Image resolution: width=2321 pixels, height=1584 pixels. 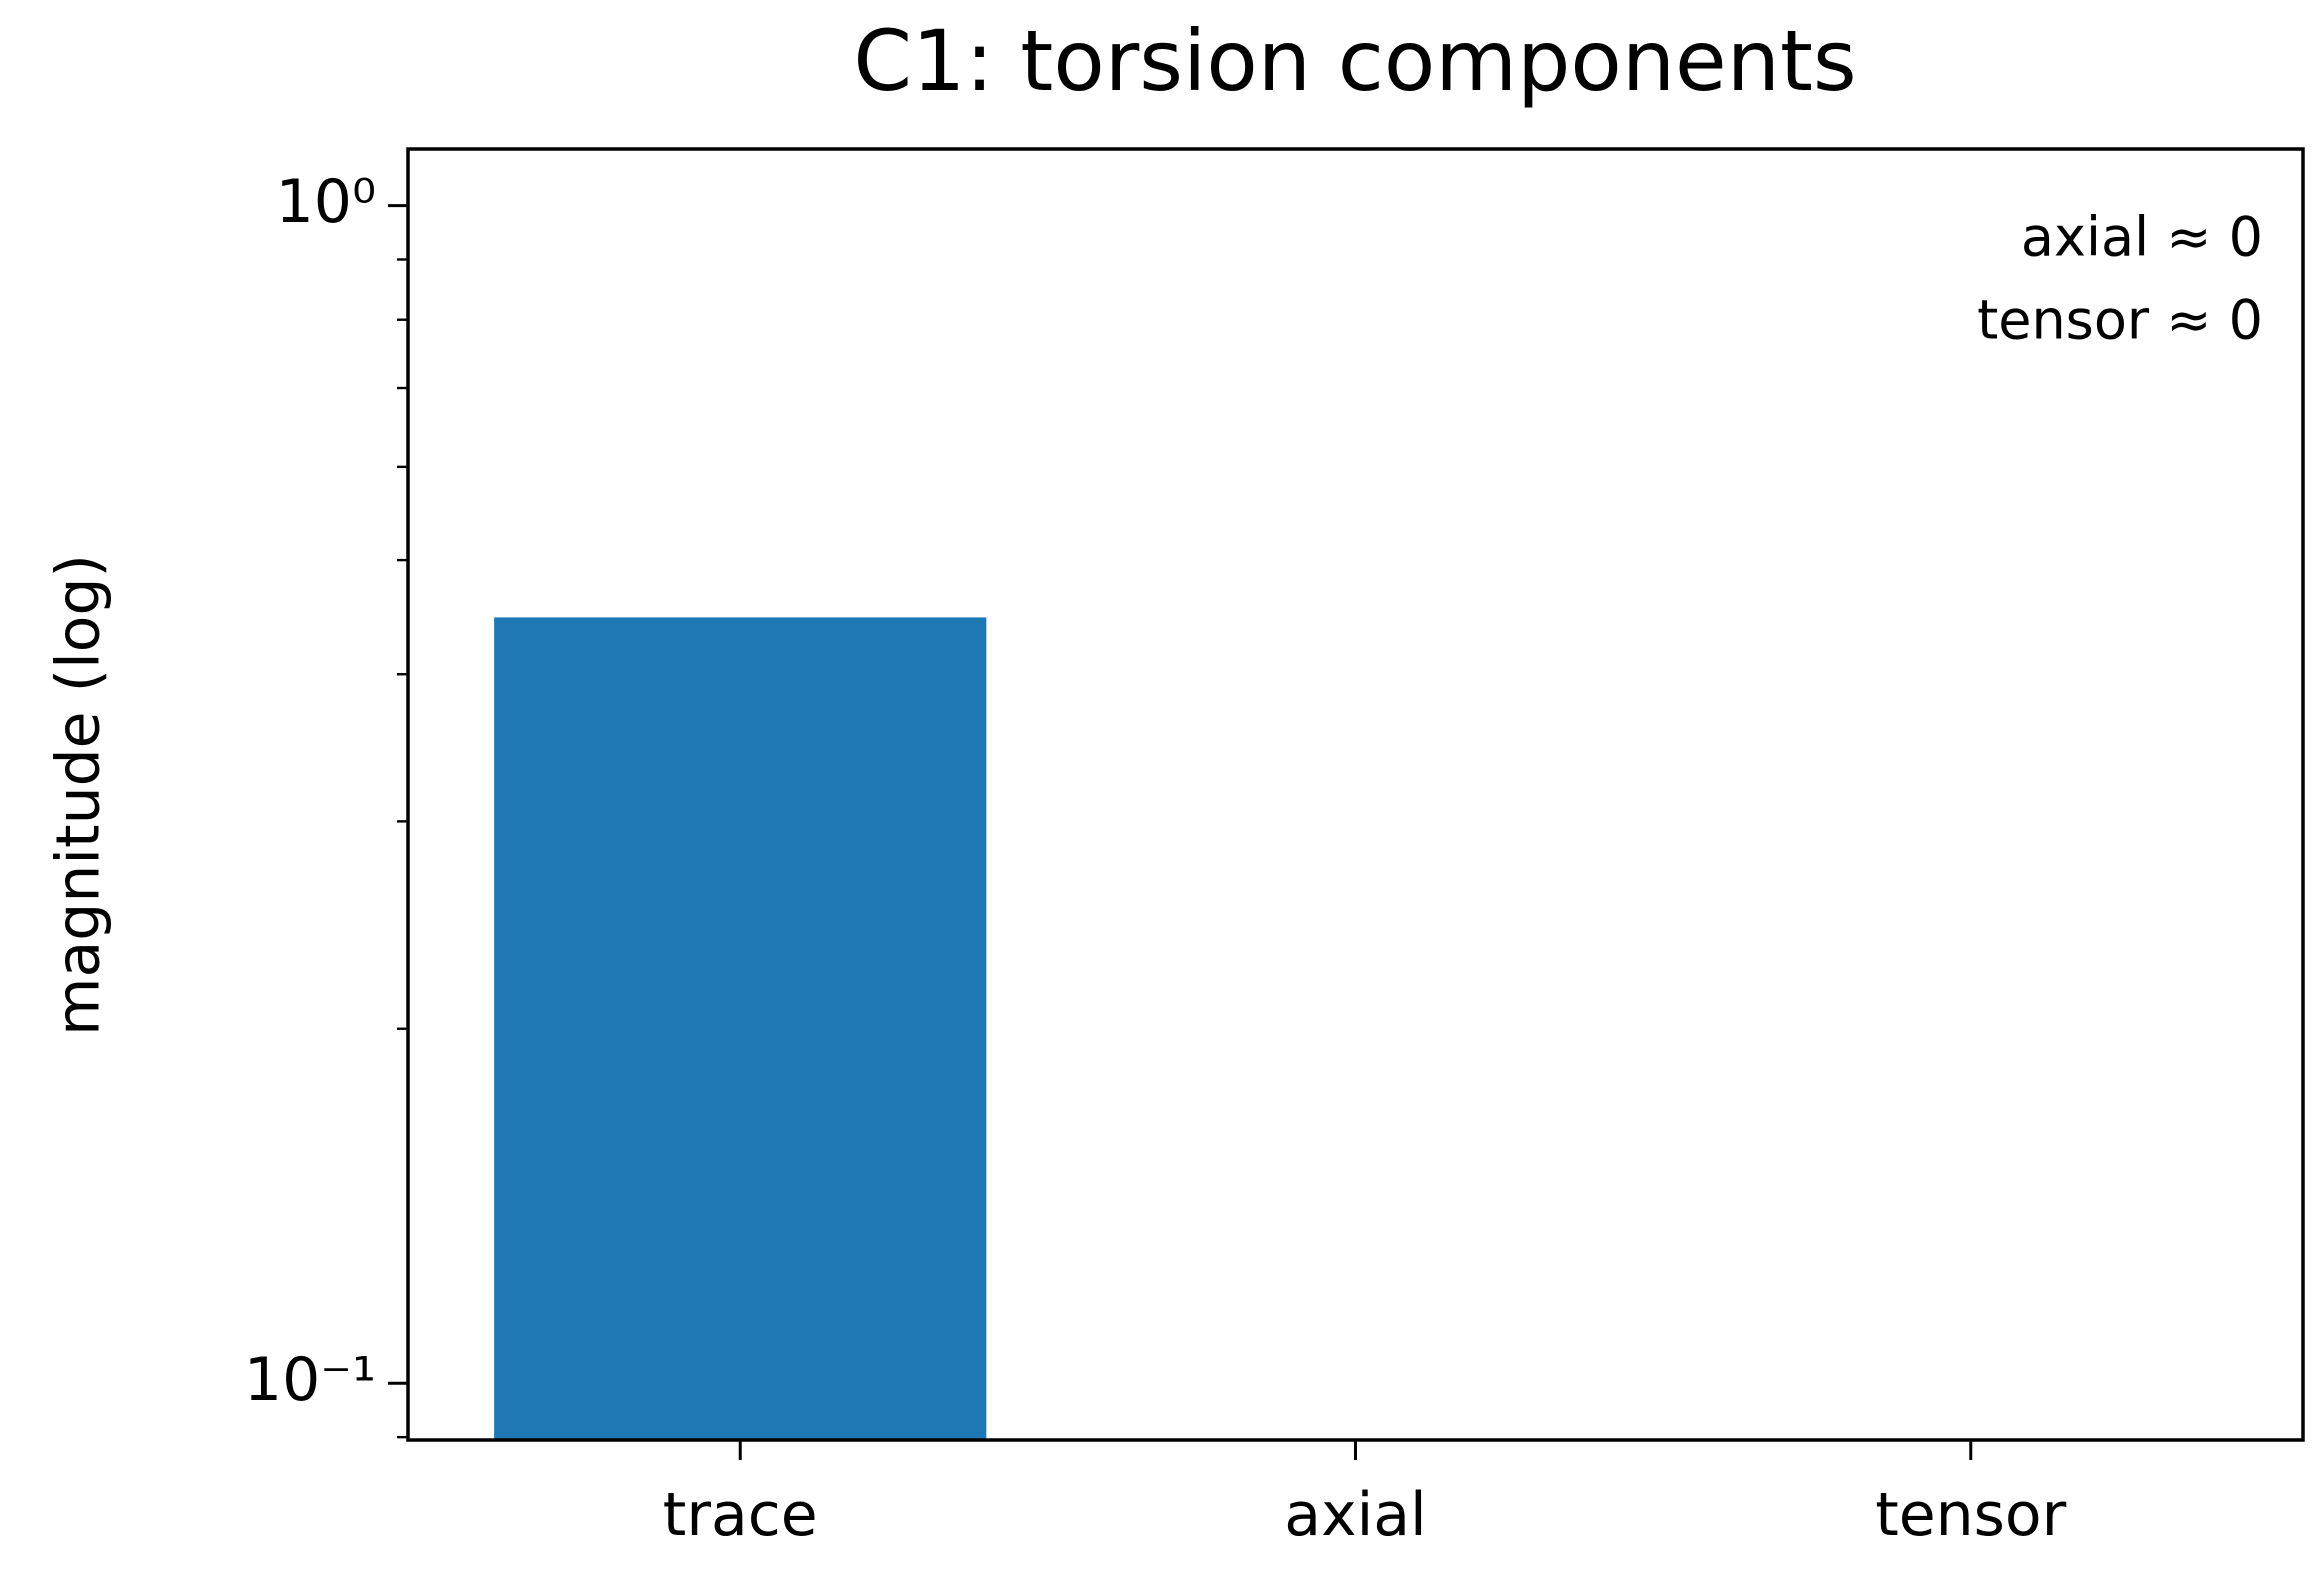 What do you see at coordinates (326, 202) in the screenshot?
I see `y-tick-label: 10⁰` at bounding box center [326, 202].